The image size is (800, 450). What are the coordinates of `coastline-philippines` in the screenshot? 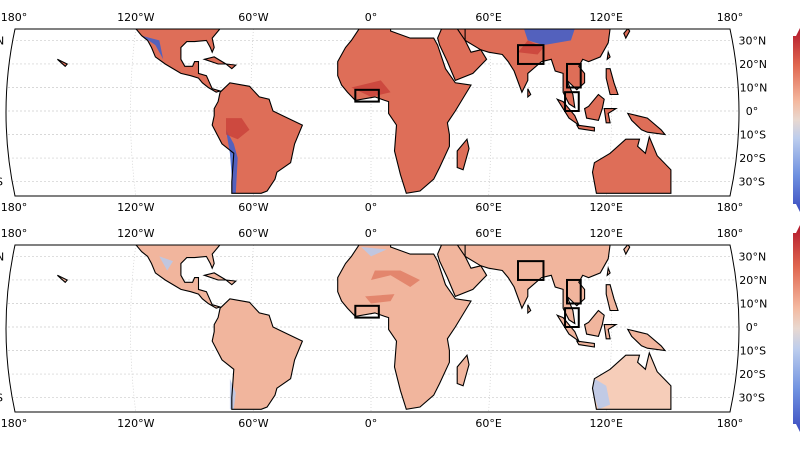 It's located at (612, 82).